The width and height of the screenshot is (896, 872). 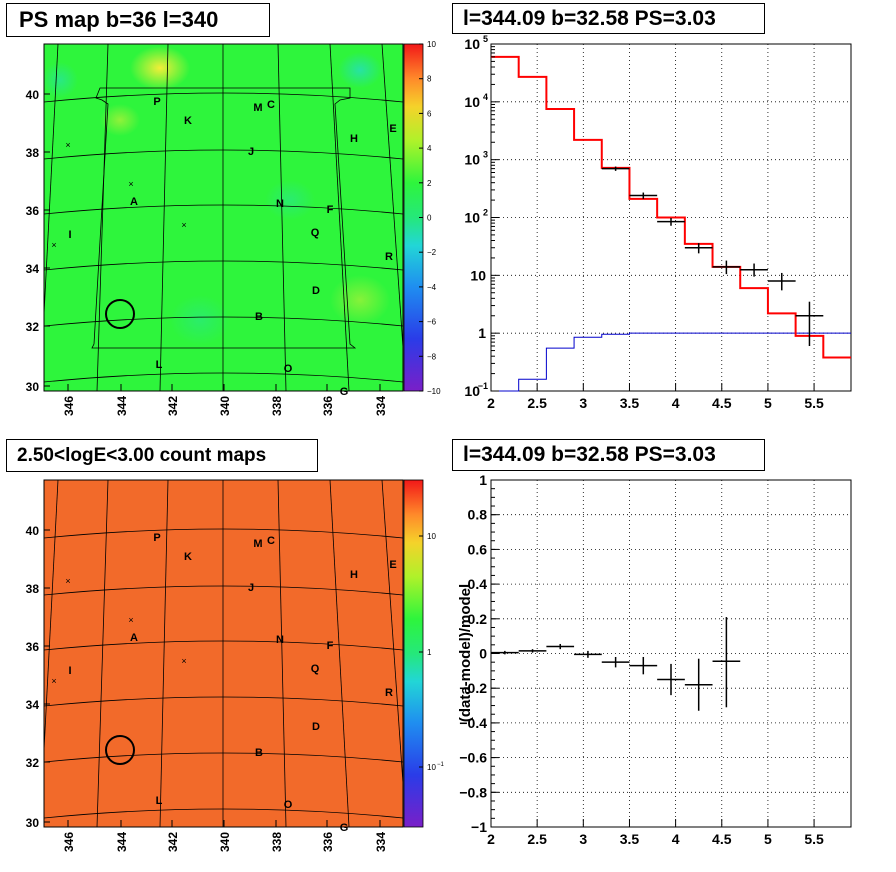 What do you see at coordinates (473, 723) in the screenshot?
I see `residual-ytick-label: −0.4` at bounding box center [473, 723].